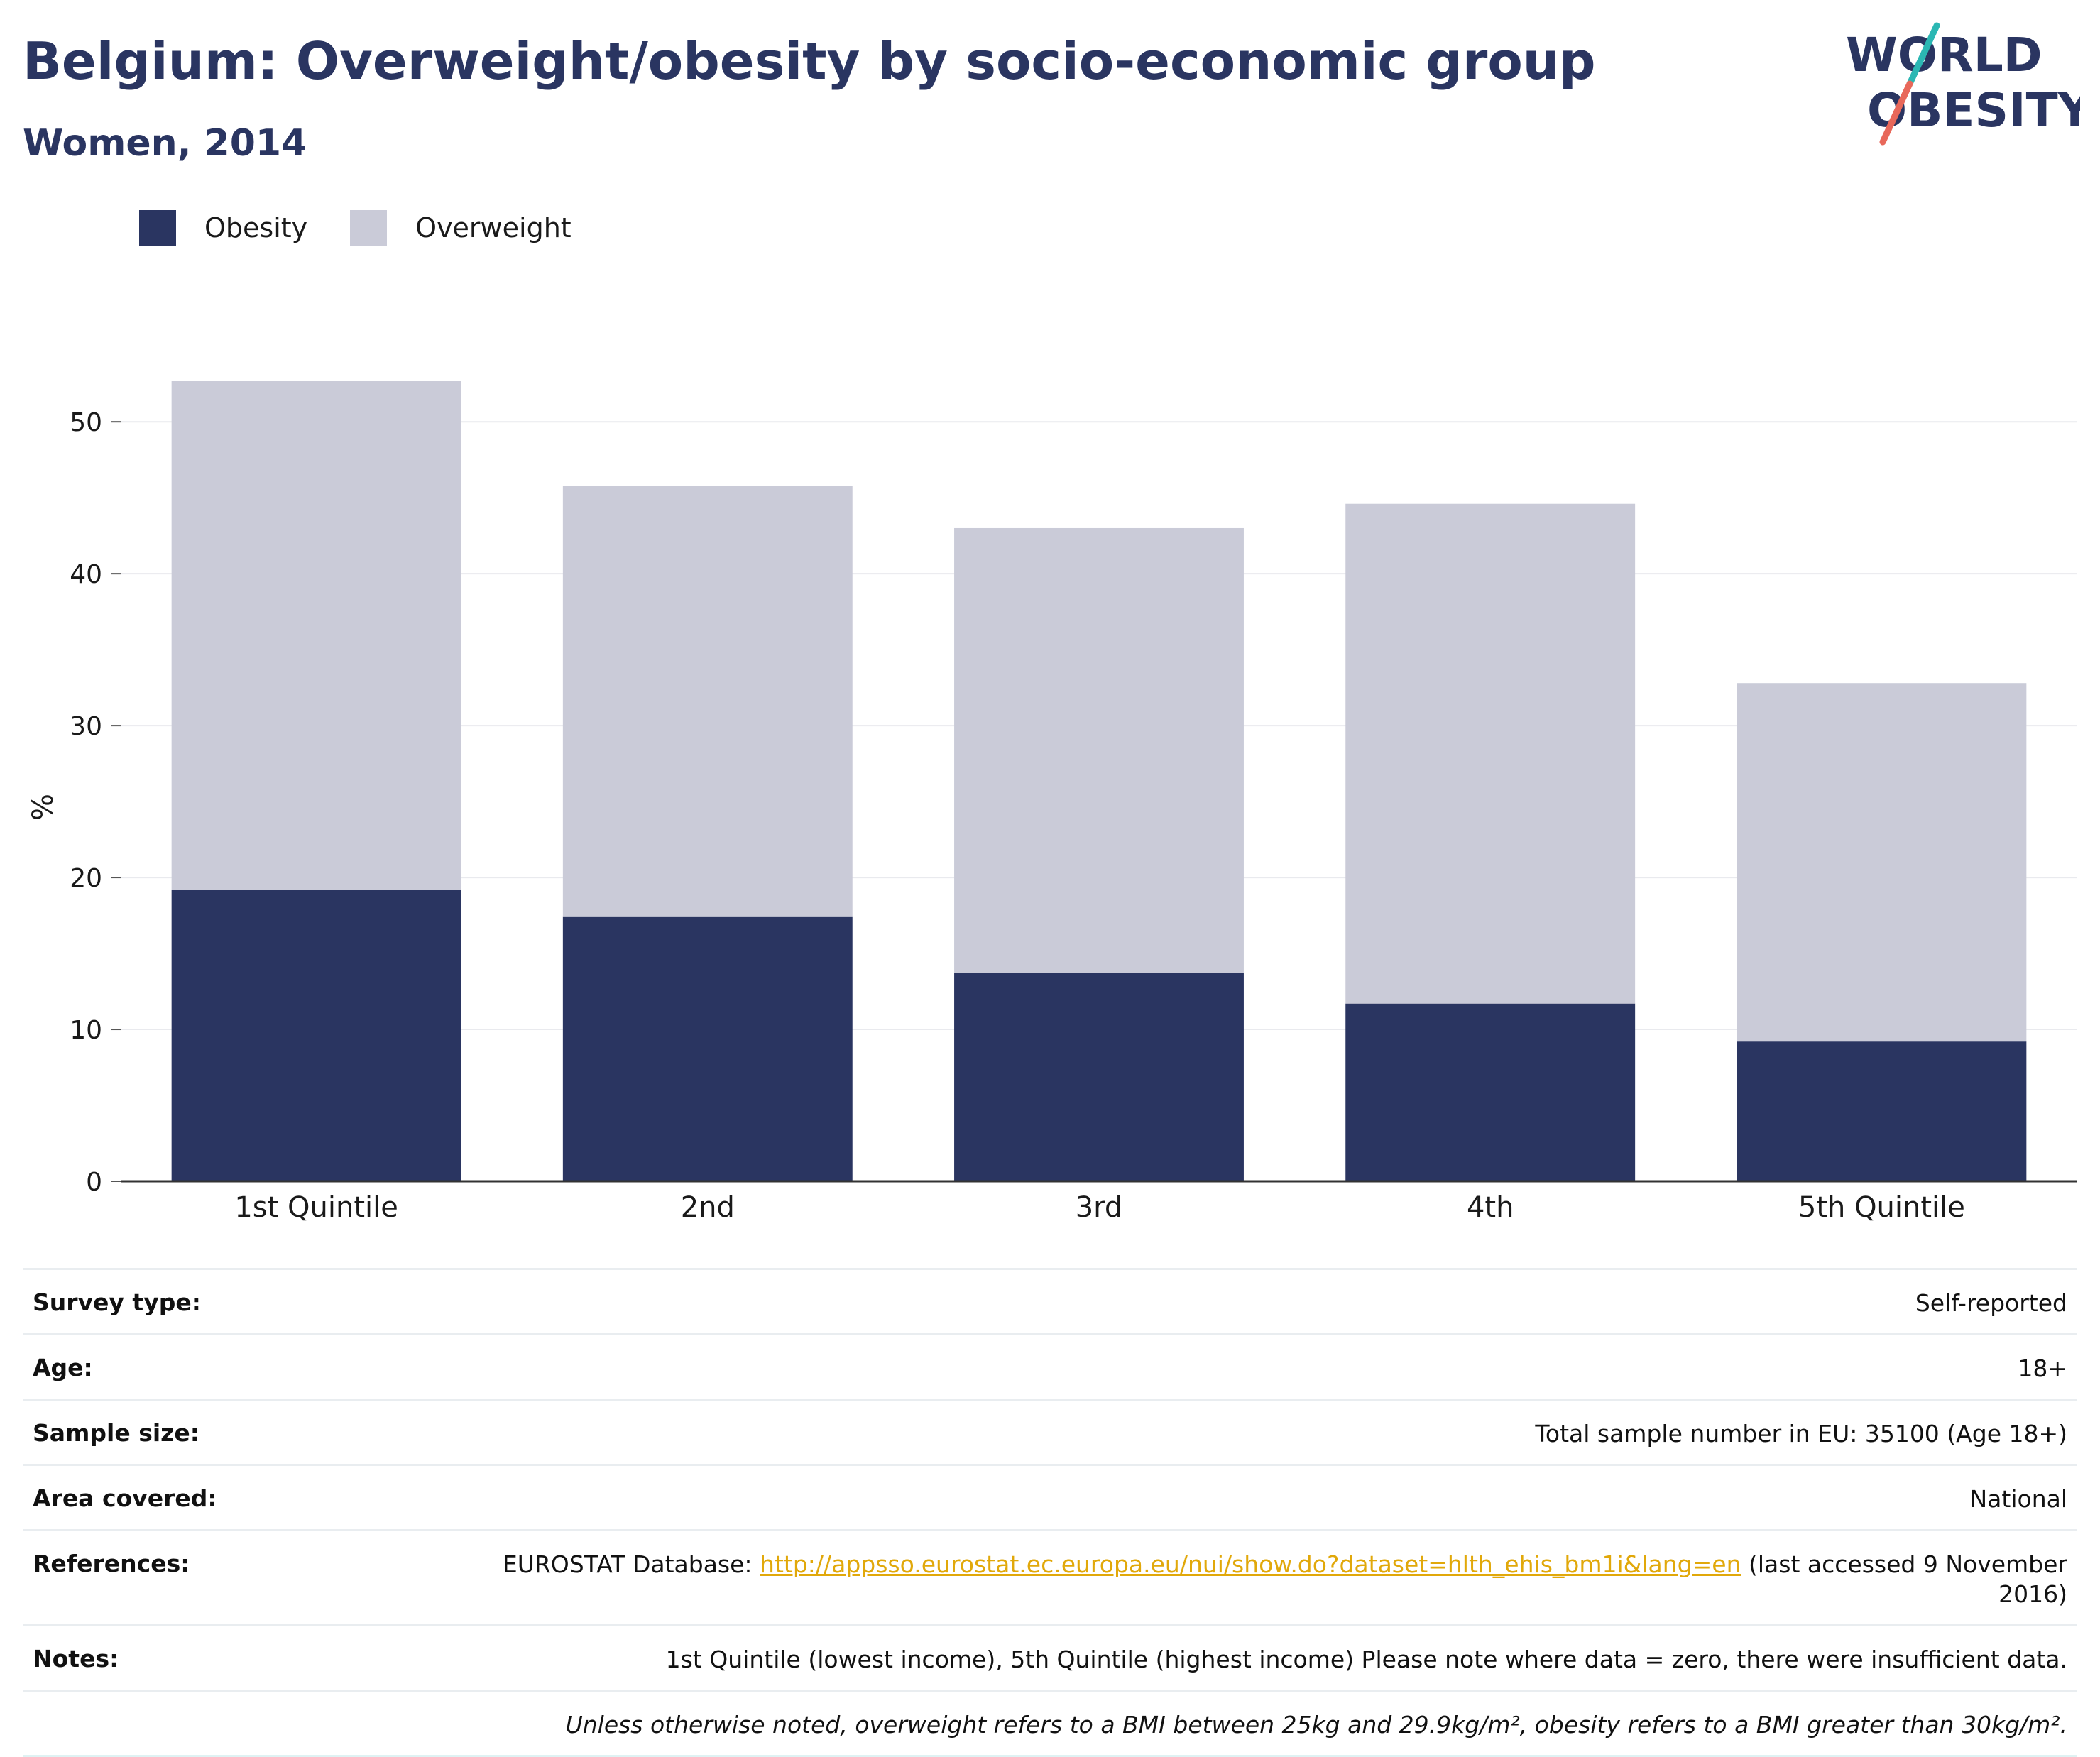  I want to click on references-prefix: EUROSTAT Database:, so click(631, 1564).